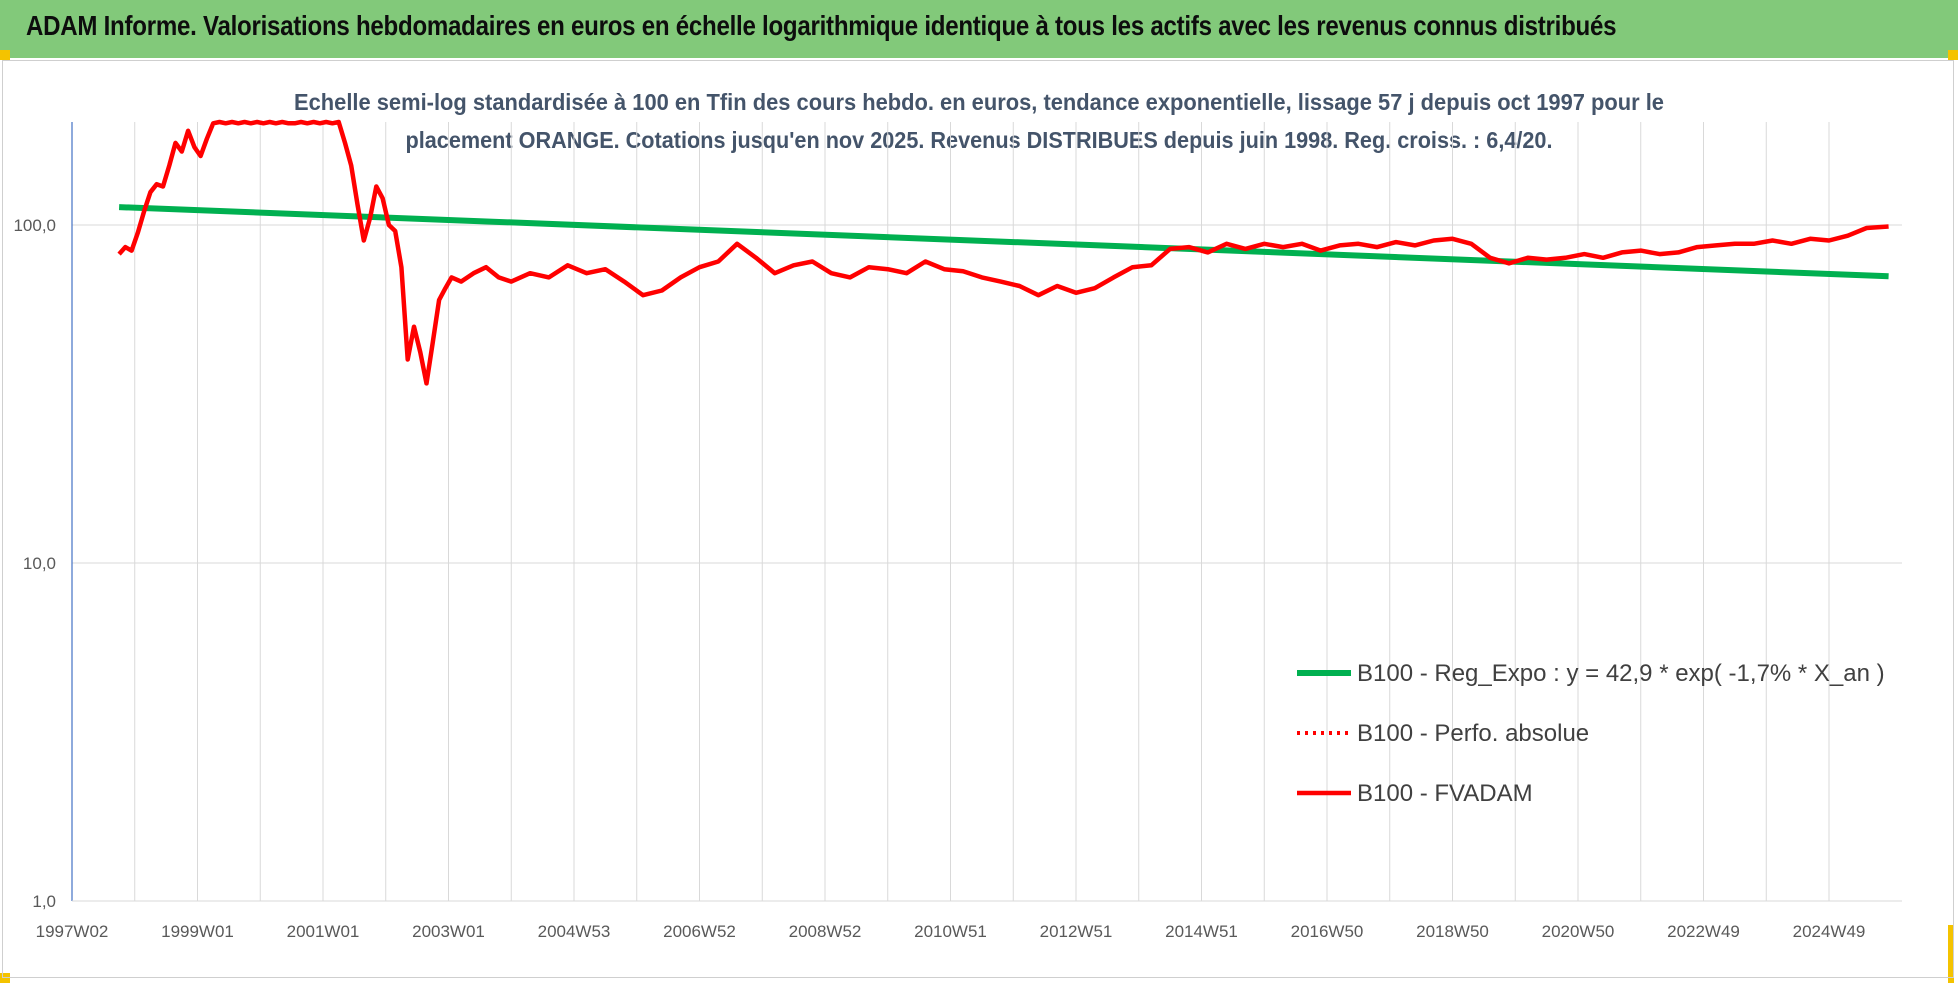 The image size is (1958, 983). Describe the element at coordinates (1703, 931) in the screenshot. I see `x-tick-label: 2022W49` at that location.